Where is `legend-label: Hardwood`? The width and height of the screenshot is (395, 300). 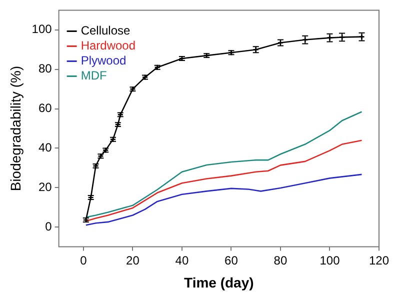
legend-label: Hardwood is located at coordinates (108, 45).